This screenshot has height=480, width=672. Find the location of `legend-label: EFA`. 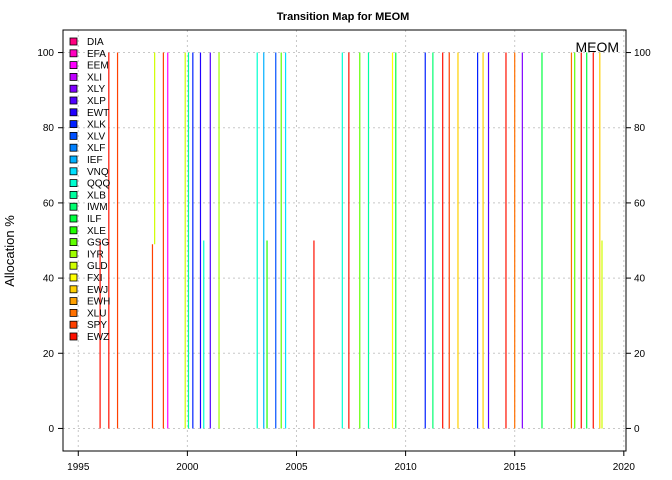

legend-label: EFA is located at coordinates (96, 54).